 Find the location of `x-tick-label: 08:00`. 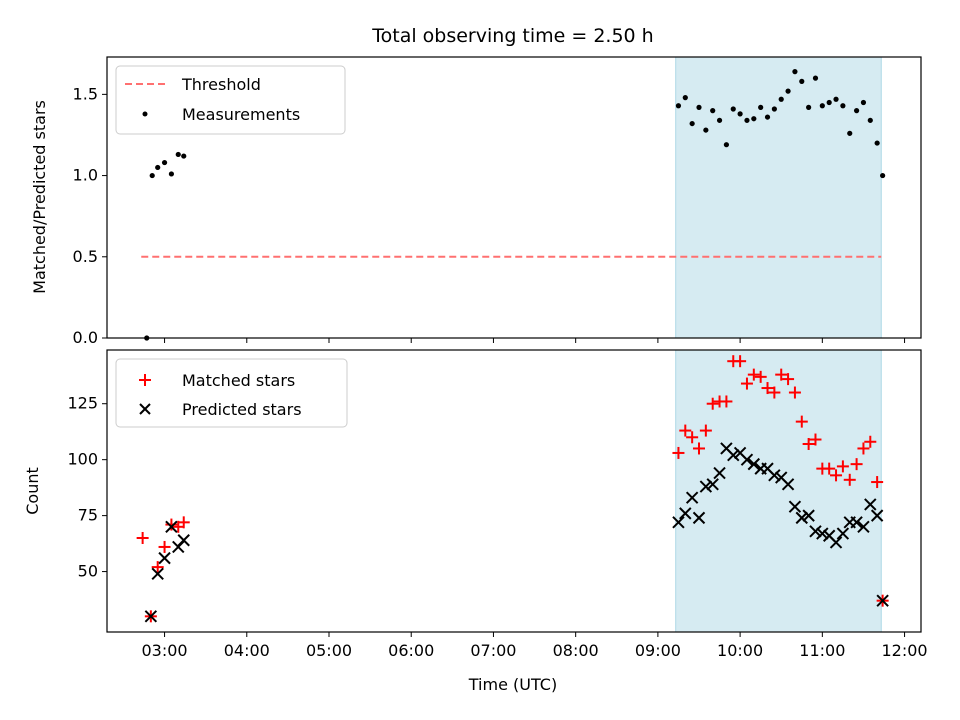

x-tick-label: 08:00 is located at coordinates (576, 650).